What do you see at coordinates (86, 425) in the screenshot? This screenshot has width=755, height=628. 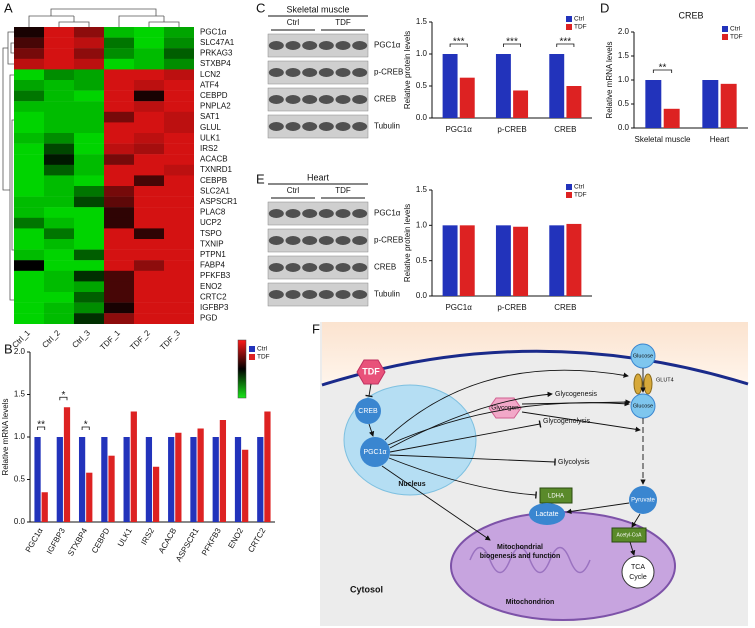 I see `significance-label: *` at bounding box center [86, 425].